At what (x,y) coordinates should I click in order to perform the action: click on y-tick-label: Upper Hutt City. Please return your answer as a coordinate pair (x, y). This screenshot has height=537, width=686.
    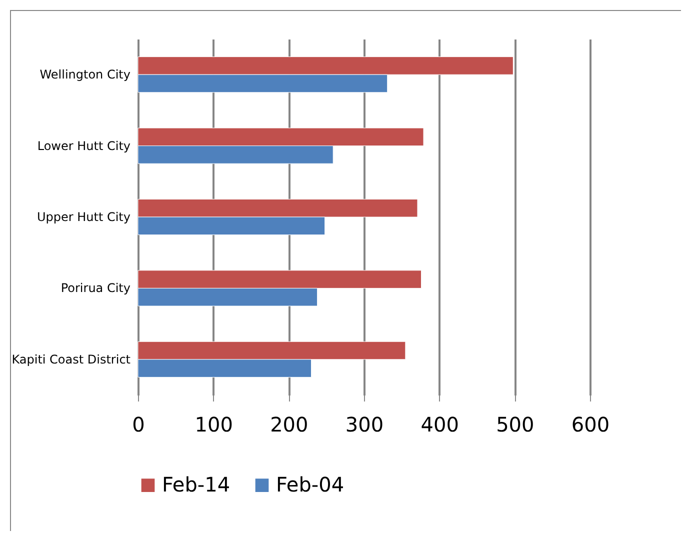
    Looking at the image, I should click on (83, 217).